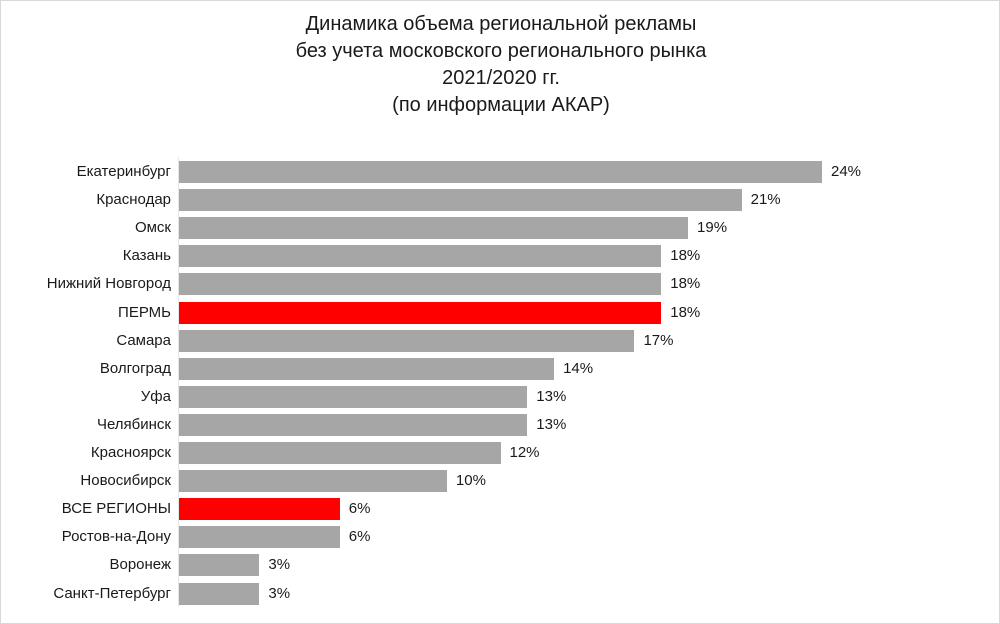  What do you see at coordinates (846, 171) in the screenshot?
I see `value-label: 24%` at bounding box center [846, 171].